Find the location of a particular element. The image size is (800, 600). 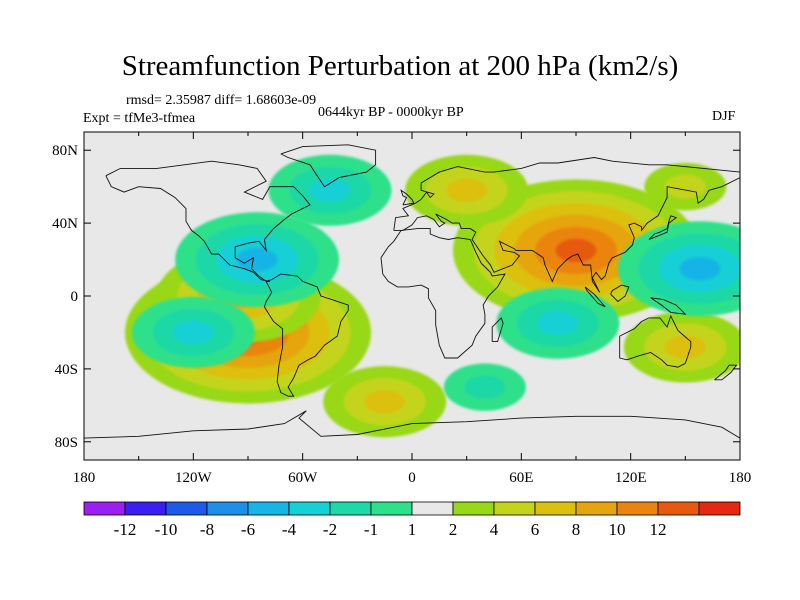

coastline-north-america is located at coordinates (208, 221).